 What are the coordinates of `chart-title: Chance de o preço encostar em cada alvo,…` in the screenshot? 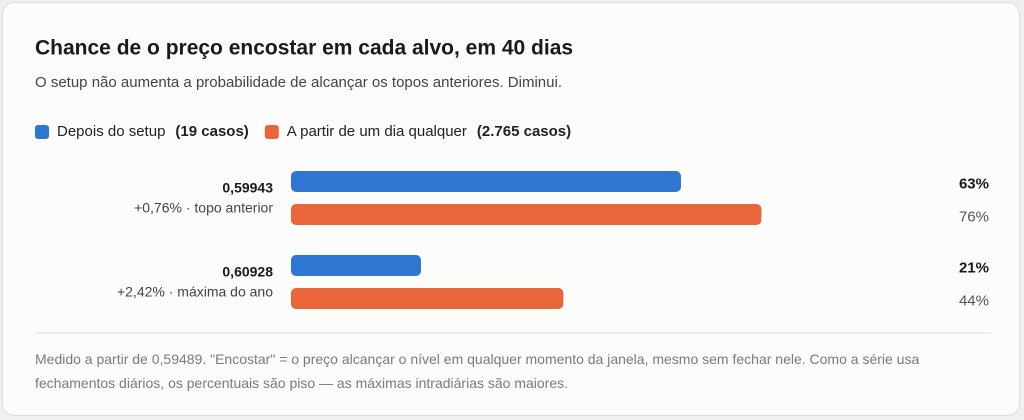 It's located at (304, 48).